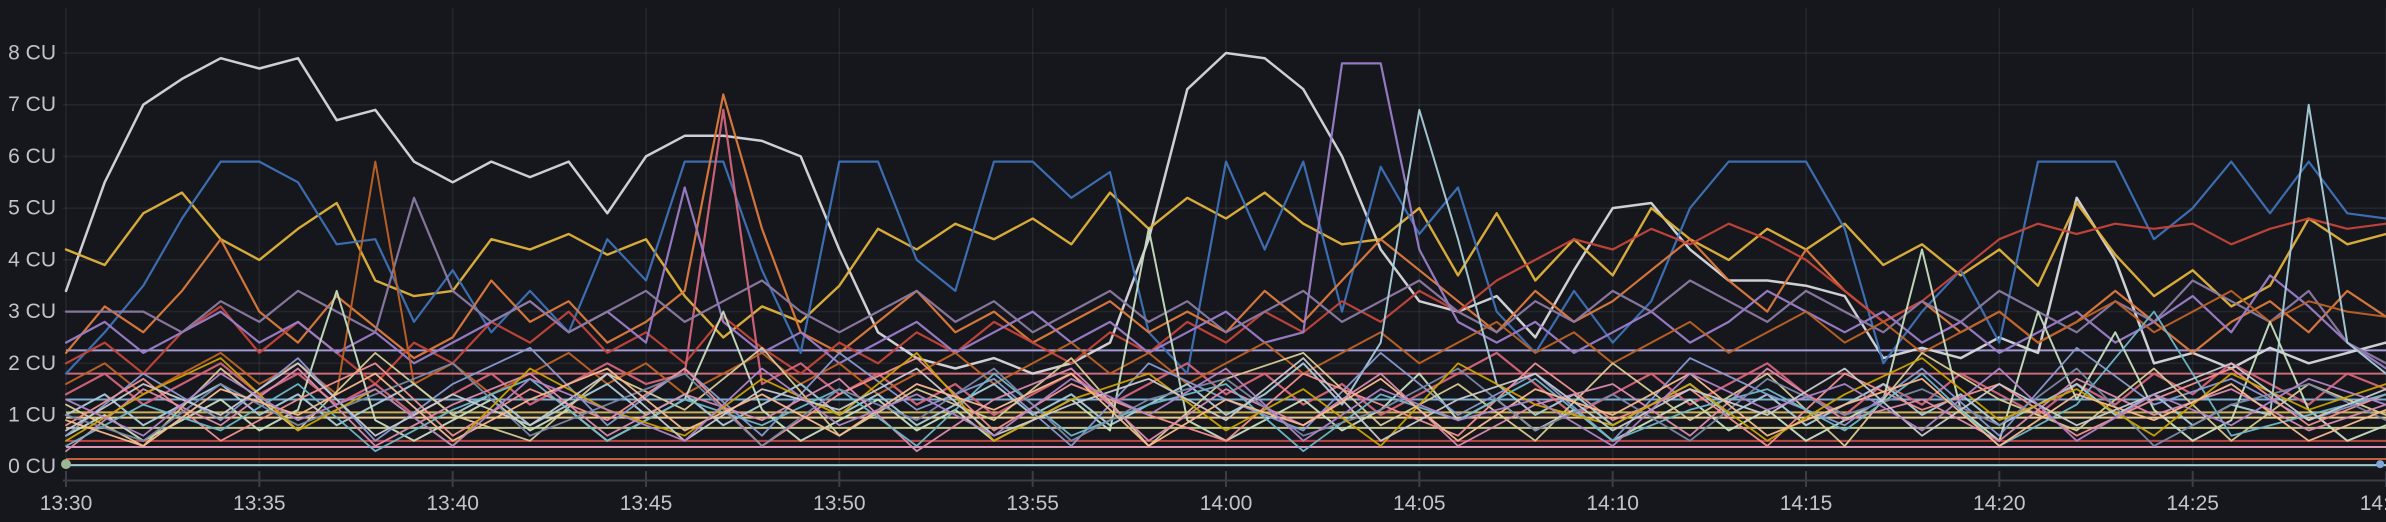 The width and height of the screenshot is (2386, 522). Describe the element at coordinates (66, 464) in the screenshot. I see `series-start-dot` at that location.